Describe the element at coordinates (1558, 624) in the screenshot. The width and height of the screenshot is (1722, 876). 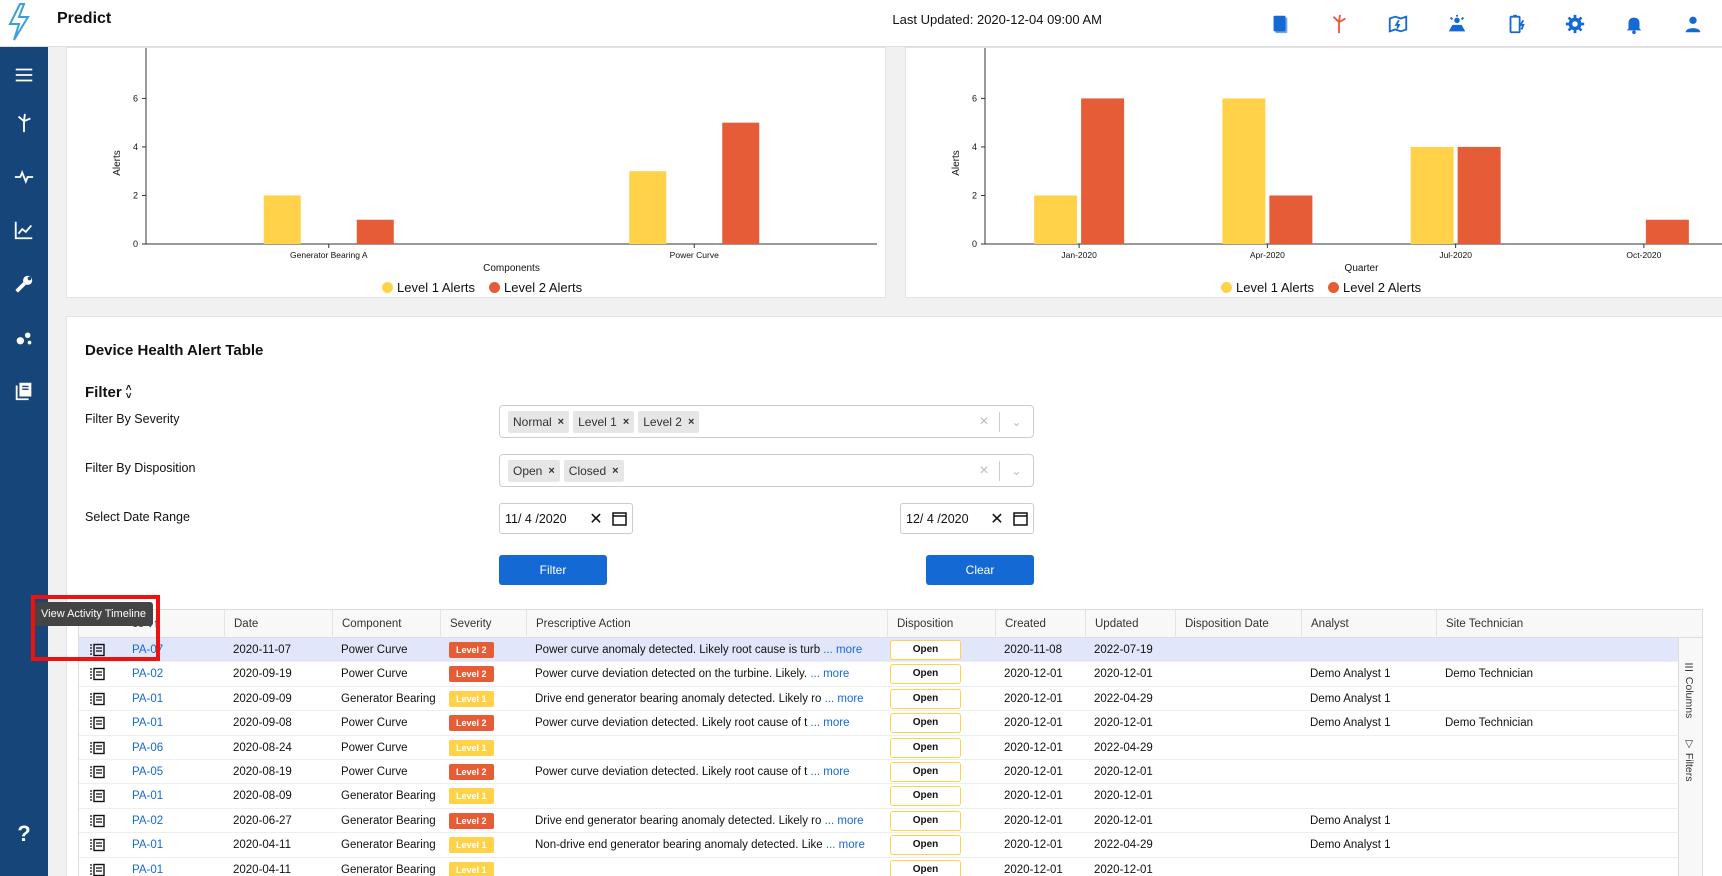
I see `column-header-site-technician: Site Technician` at that location.